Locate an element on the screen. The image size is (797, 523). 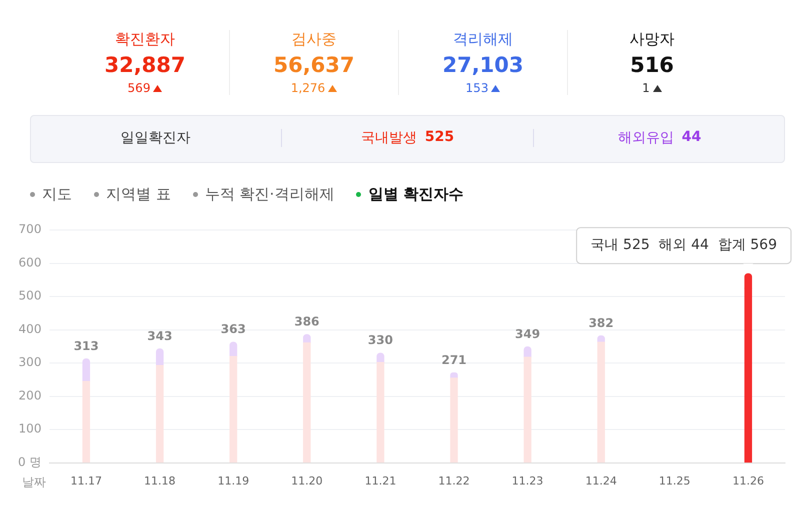
chart-title: 일별 확진자수 is located at coordinates (416, 194).